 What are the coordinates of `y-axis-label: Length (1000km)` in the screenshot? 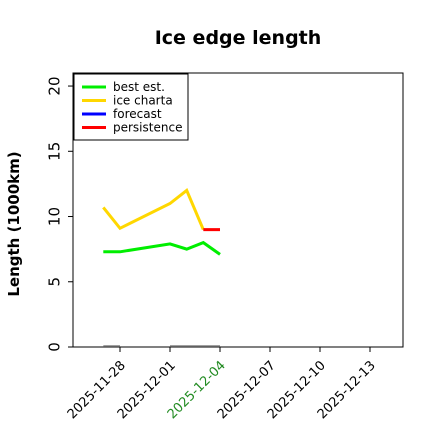 It's located at (14, 223).